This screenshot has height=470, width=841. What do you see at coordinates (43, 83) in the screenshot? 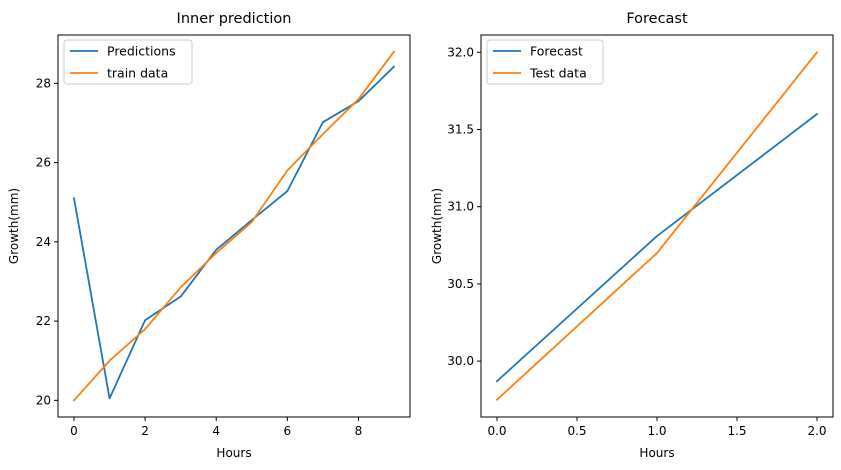
I see `y-tick-label: 28` at bounding box center [43, 83].